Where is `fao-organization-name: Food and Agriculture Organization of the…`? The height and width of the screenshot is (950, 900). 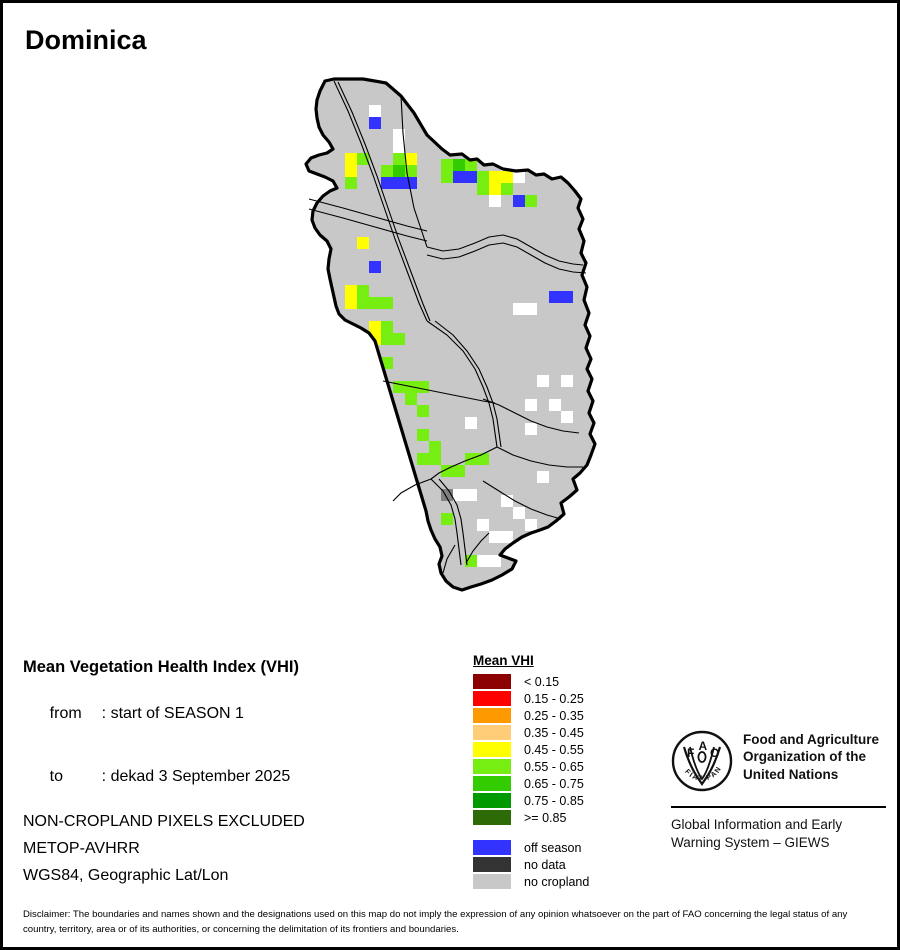
fao-organization-name: Food and Agriculture Organization of the… is located at coordinates (811, 757).